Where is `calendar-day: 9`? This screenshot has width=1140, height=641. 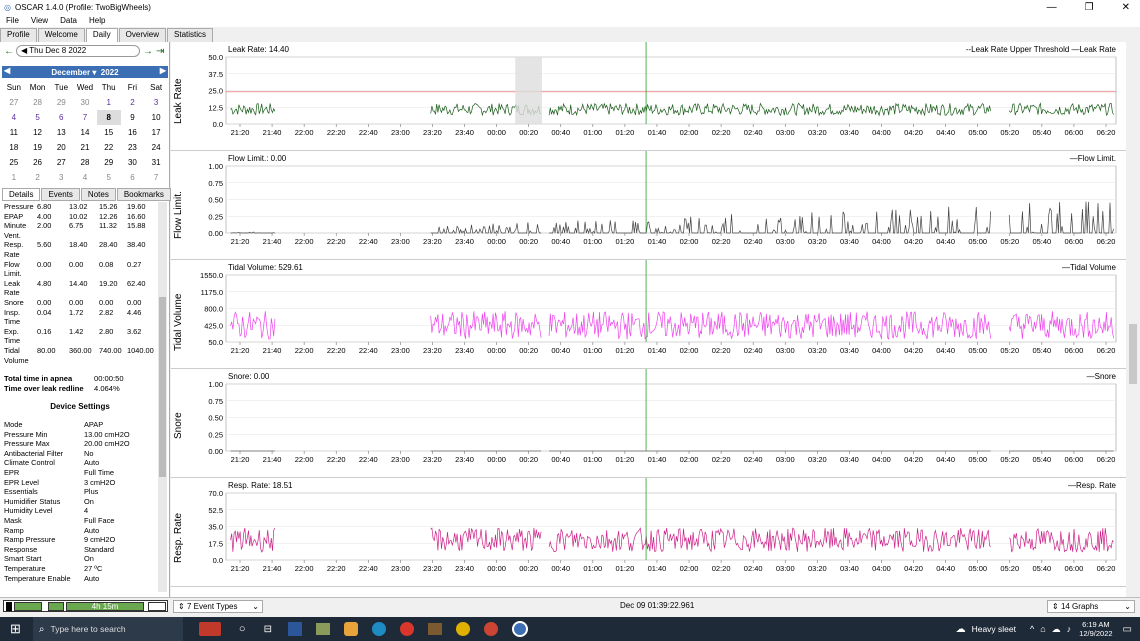
calendar-day: 9 is located at coordinates (132, 117).